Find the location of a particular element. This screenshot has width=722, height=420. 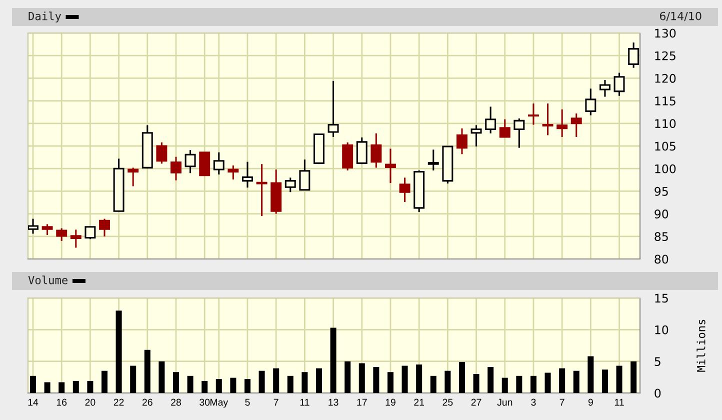

x-tick-label: 14 is located at coordinates (33, 402).